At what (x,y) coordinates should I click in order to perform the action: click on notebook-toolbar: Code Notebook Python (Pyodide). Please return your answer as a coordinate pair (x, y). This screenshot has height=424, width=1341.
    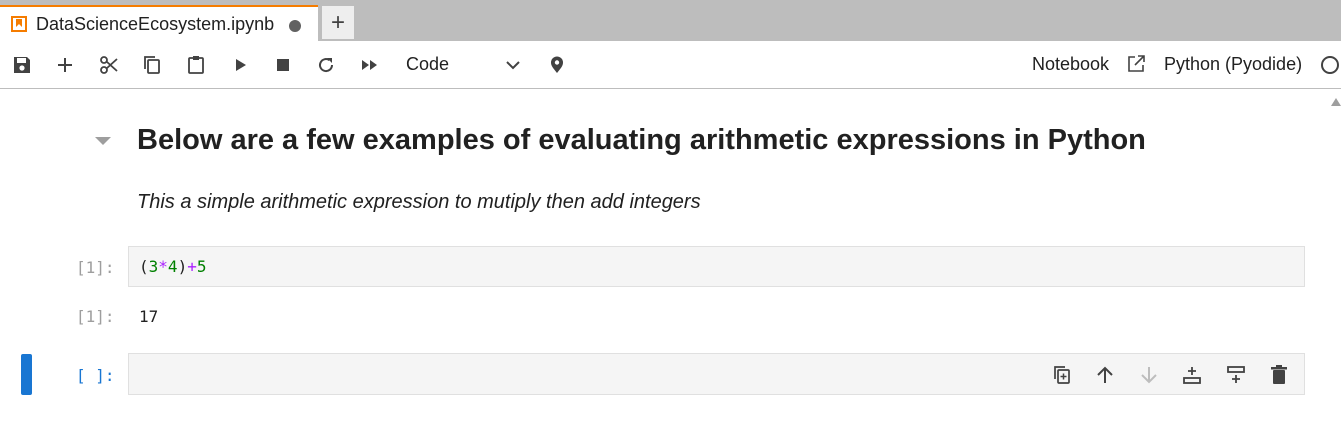
    Looking at the image, I should click on (670, 65).